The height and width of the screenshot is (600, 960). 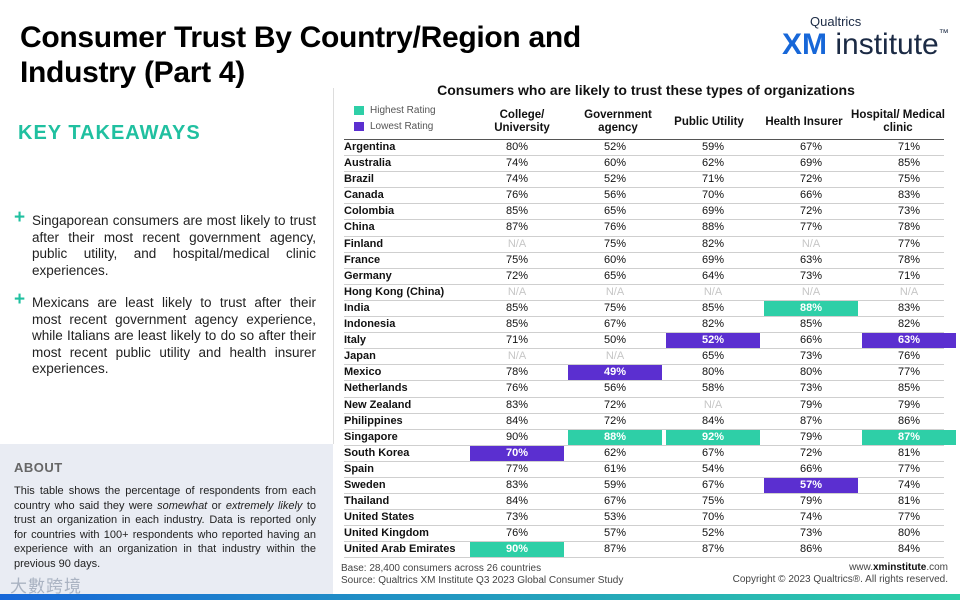 What do you see at coordinates (615, 179) in the screenshot?
I see `table-cell: 52%` at bounding box center [615, 179].